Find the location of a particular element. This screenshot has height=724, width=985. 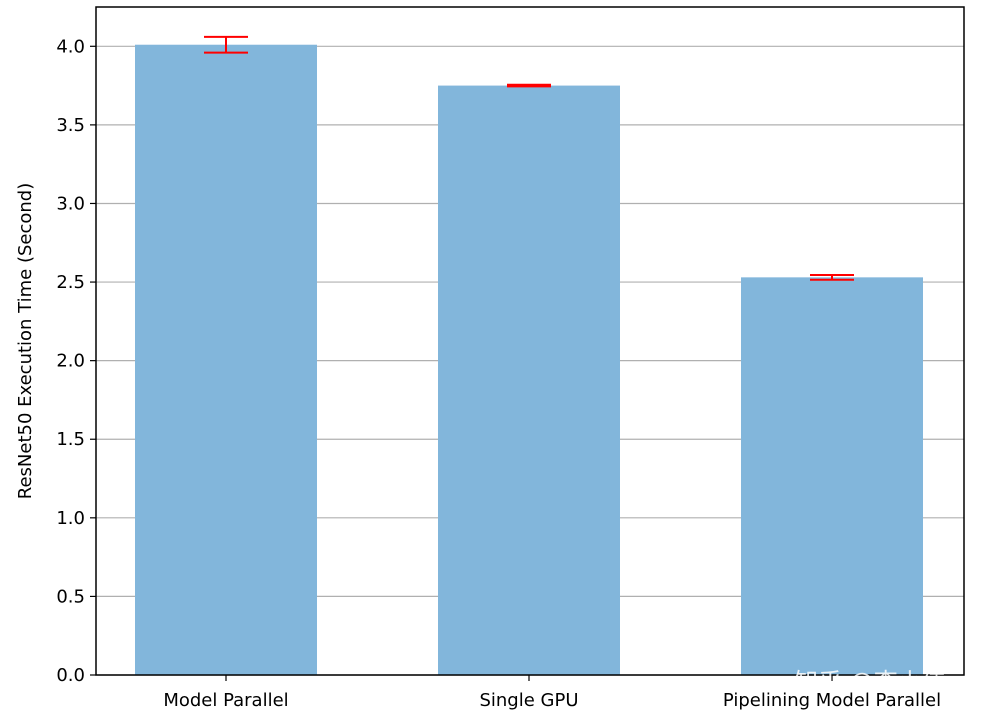

y-tick-label: 2.0 is located at coordinates (70, 361).